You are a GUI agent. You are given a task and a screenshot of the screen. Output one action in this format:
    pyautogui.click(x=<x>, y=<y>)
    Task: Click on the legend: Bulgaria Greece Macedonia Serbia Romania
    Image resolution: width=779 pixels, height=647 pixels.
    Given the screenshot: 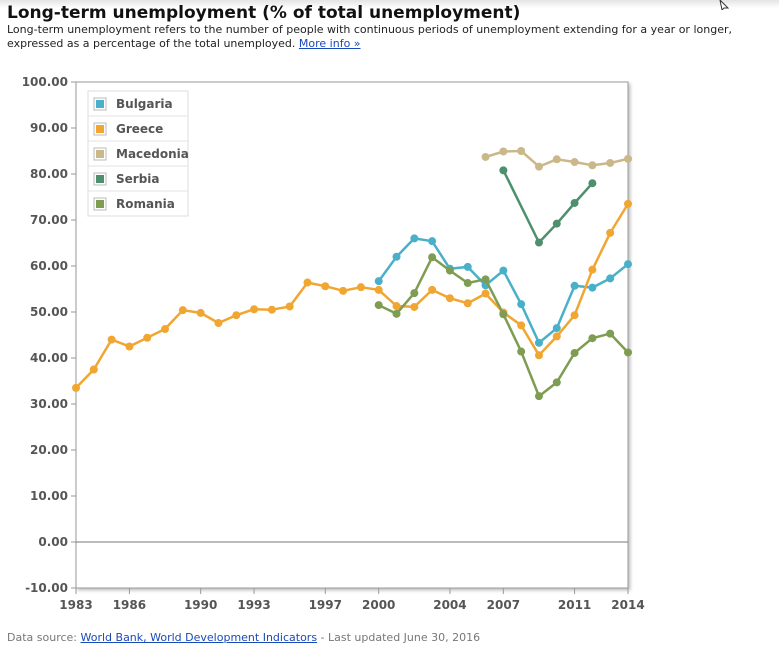 What is the action you would take?
    pyautogui.click(x=138, y=153)
    